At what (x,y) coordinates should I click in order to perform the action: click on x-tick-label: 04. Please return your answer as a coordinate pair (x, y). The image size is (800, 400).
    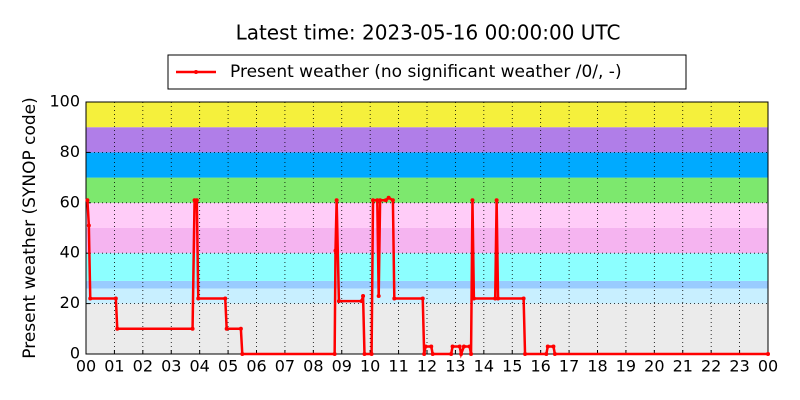
    Looking at the image, I should click on (199, 366).